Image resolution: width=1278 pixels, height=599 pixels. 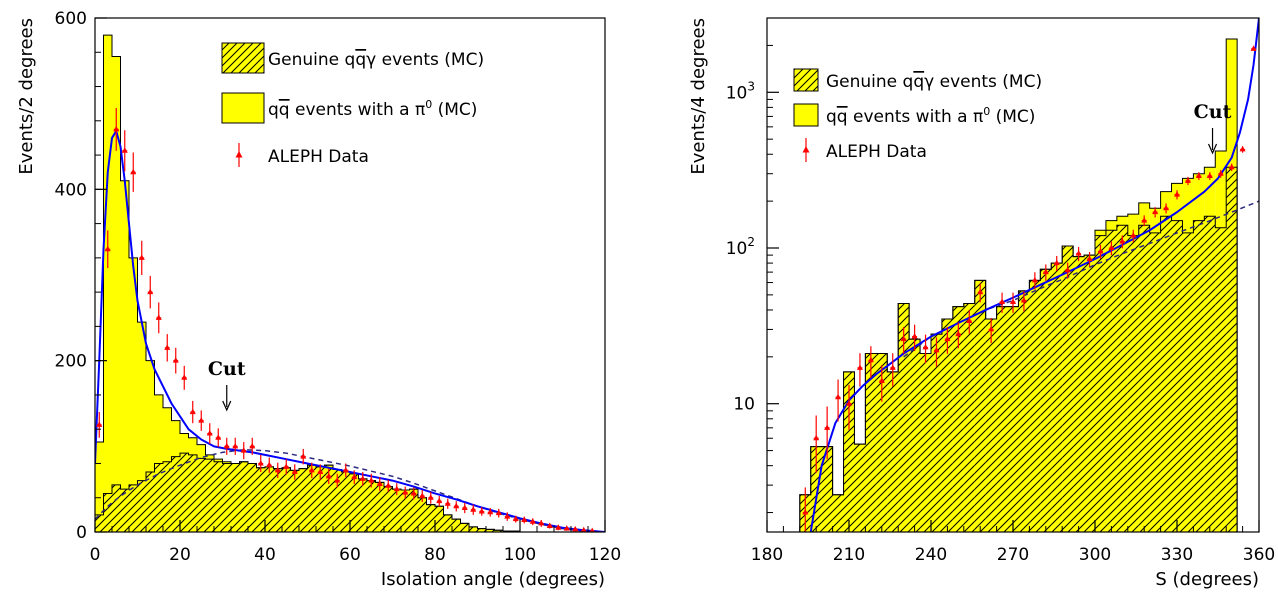 What do you see at coordinates (908, 82) in the screenshot?
I see `legend-quark: q` at bounding box center [908, 82].